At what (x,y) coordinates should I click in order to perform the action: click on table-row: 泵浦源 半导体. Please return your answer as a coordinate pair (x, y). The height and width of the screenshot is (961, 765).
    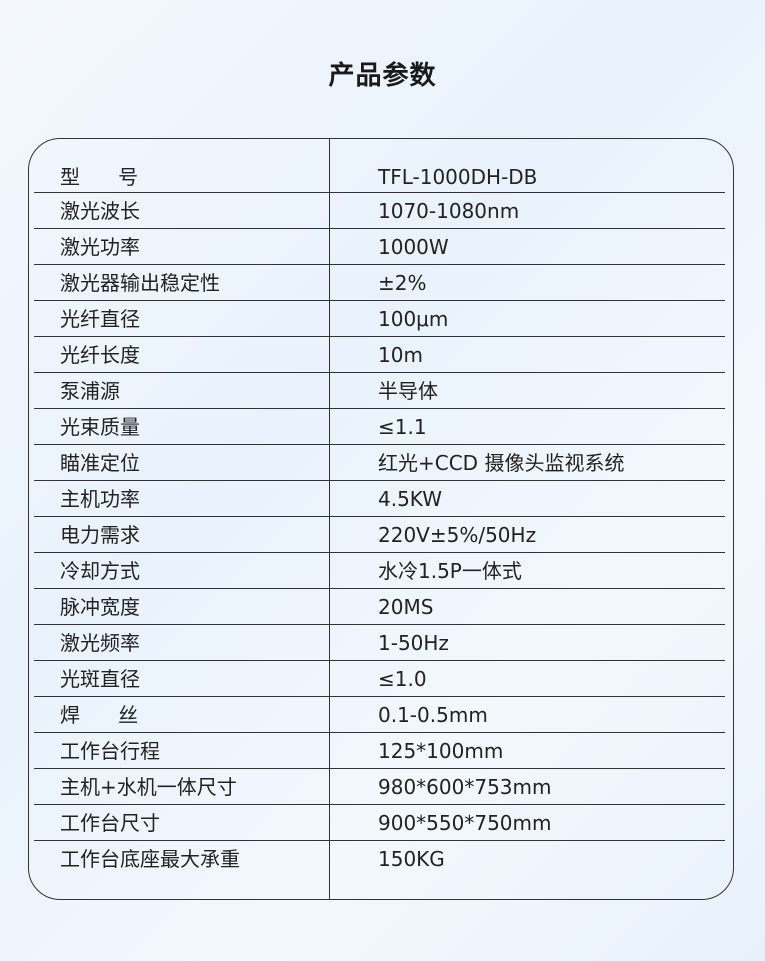
    Looking at the image, I should click on (379, 391).